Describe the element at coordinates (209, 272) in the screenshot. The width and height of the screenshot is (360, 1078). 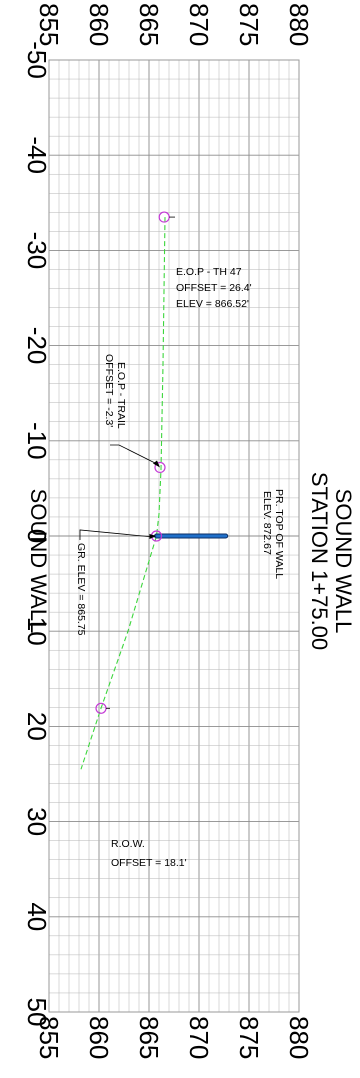
I see `label-eop-th47-name: E.O.P - TH 47` at that location.